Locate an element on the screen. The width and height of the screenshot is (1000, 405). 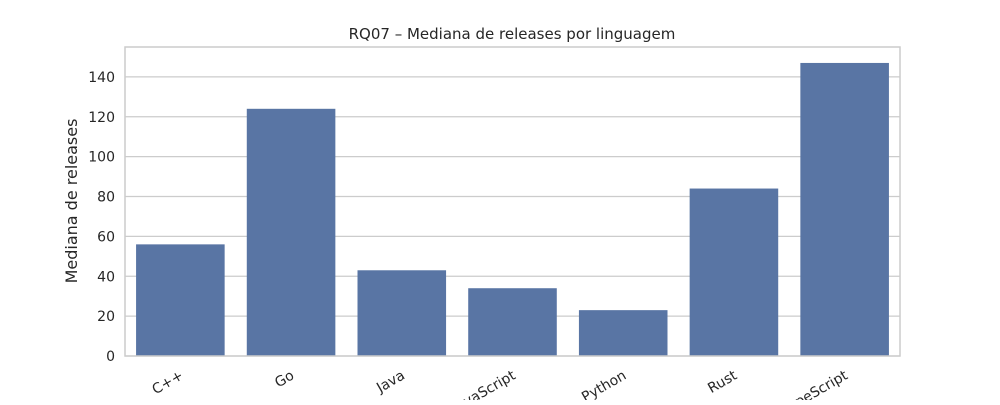
y-tick-label: 0 is located at coordinates (110, 357).